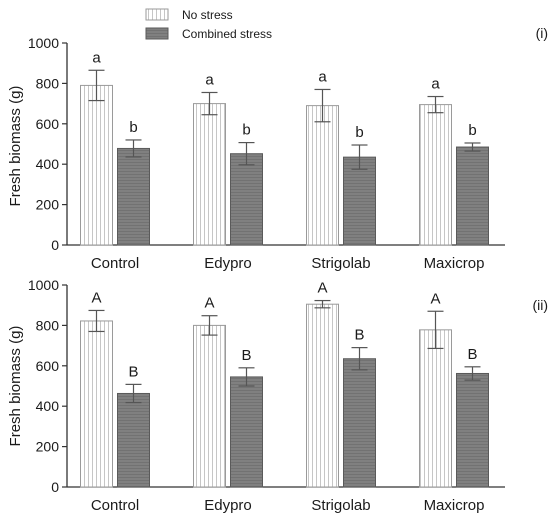 The height and width of the screenshot is (517, 550). Describe the element at coordinates (157, 33) in the screenshot. I see `legend-swatch-combined` at that location.